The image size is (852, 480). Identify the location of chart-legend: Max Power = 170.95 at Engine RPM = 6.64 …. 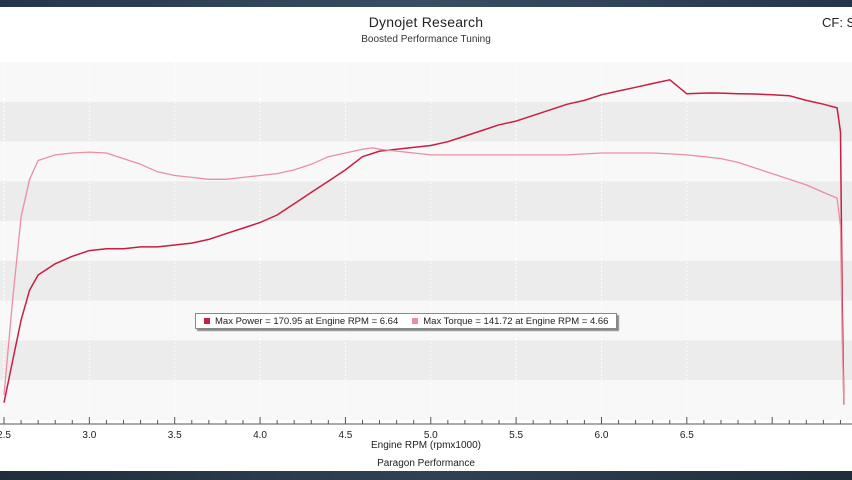
(406, 321).